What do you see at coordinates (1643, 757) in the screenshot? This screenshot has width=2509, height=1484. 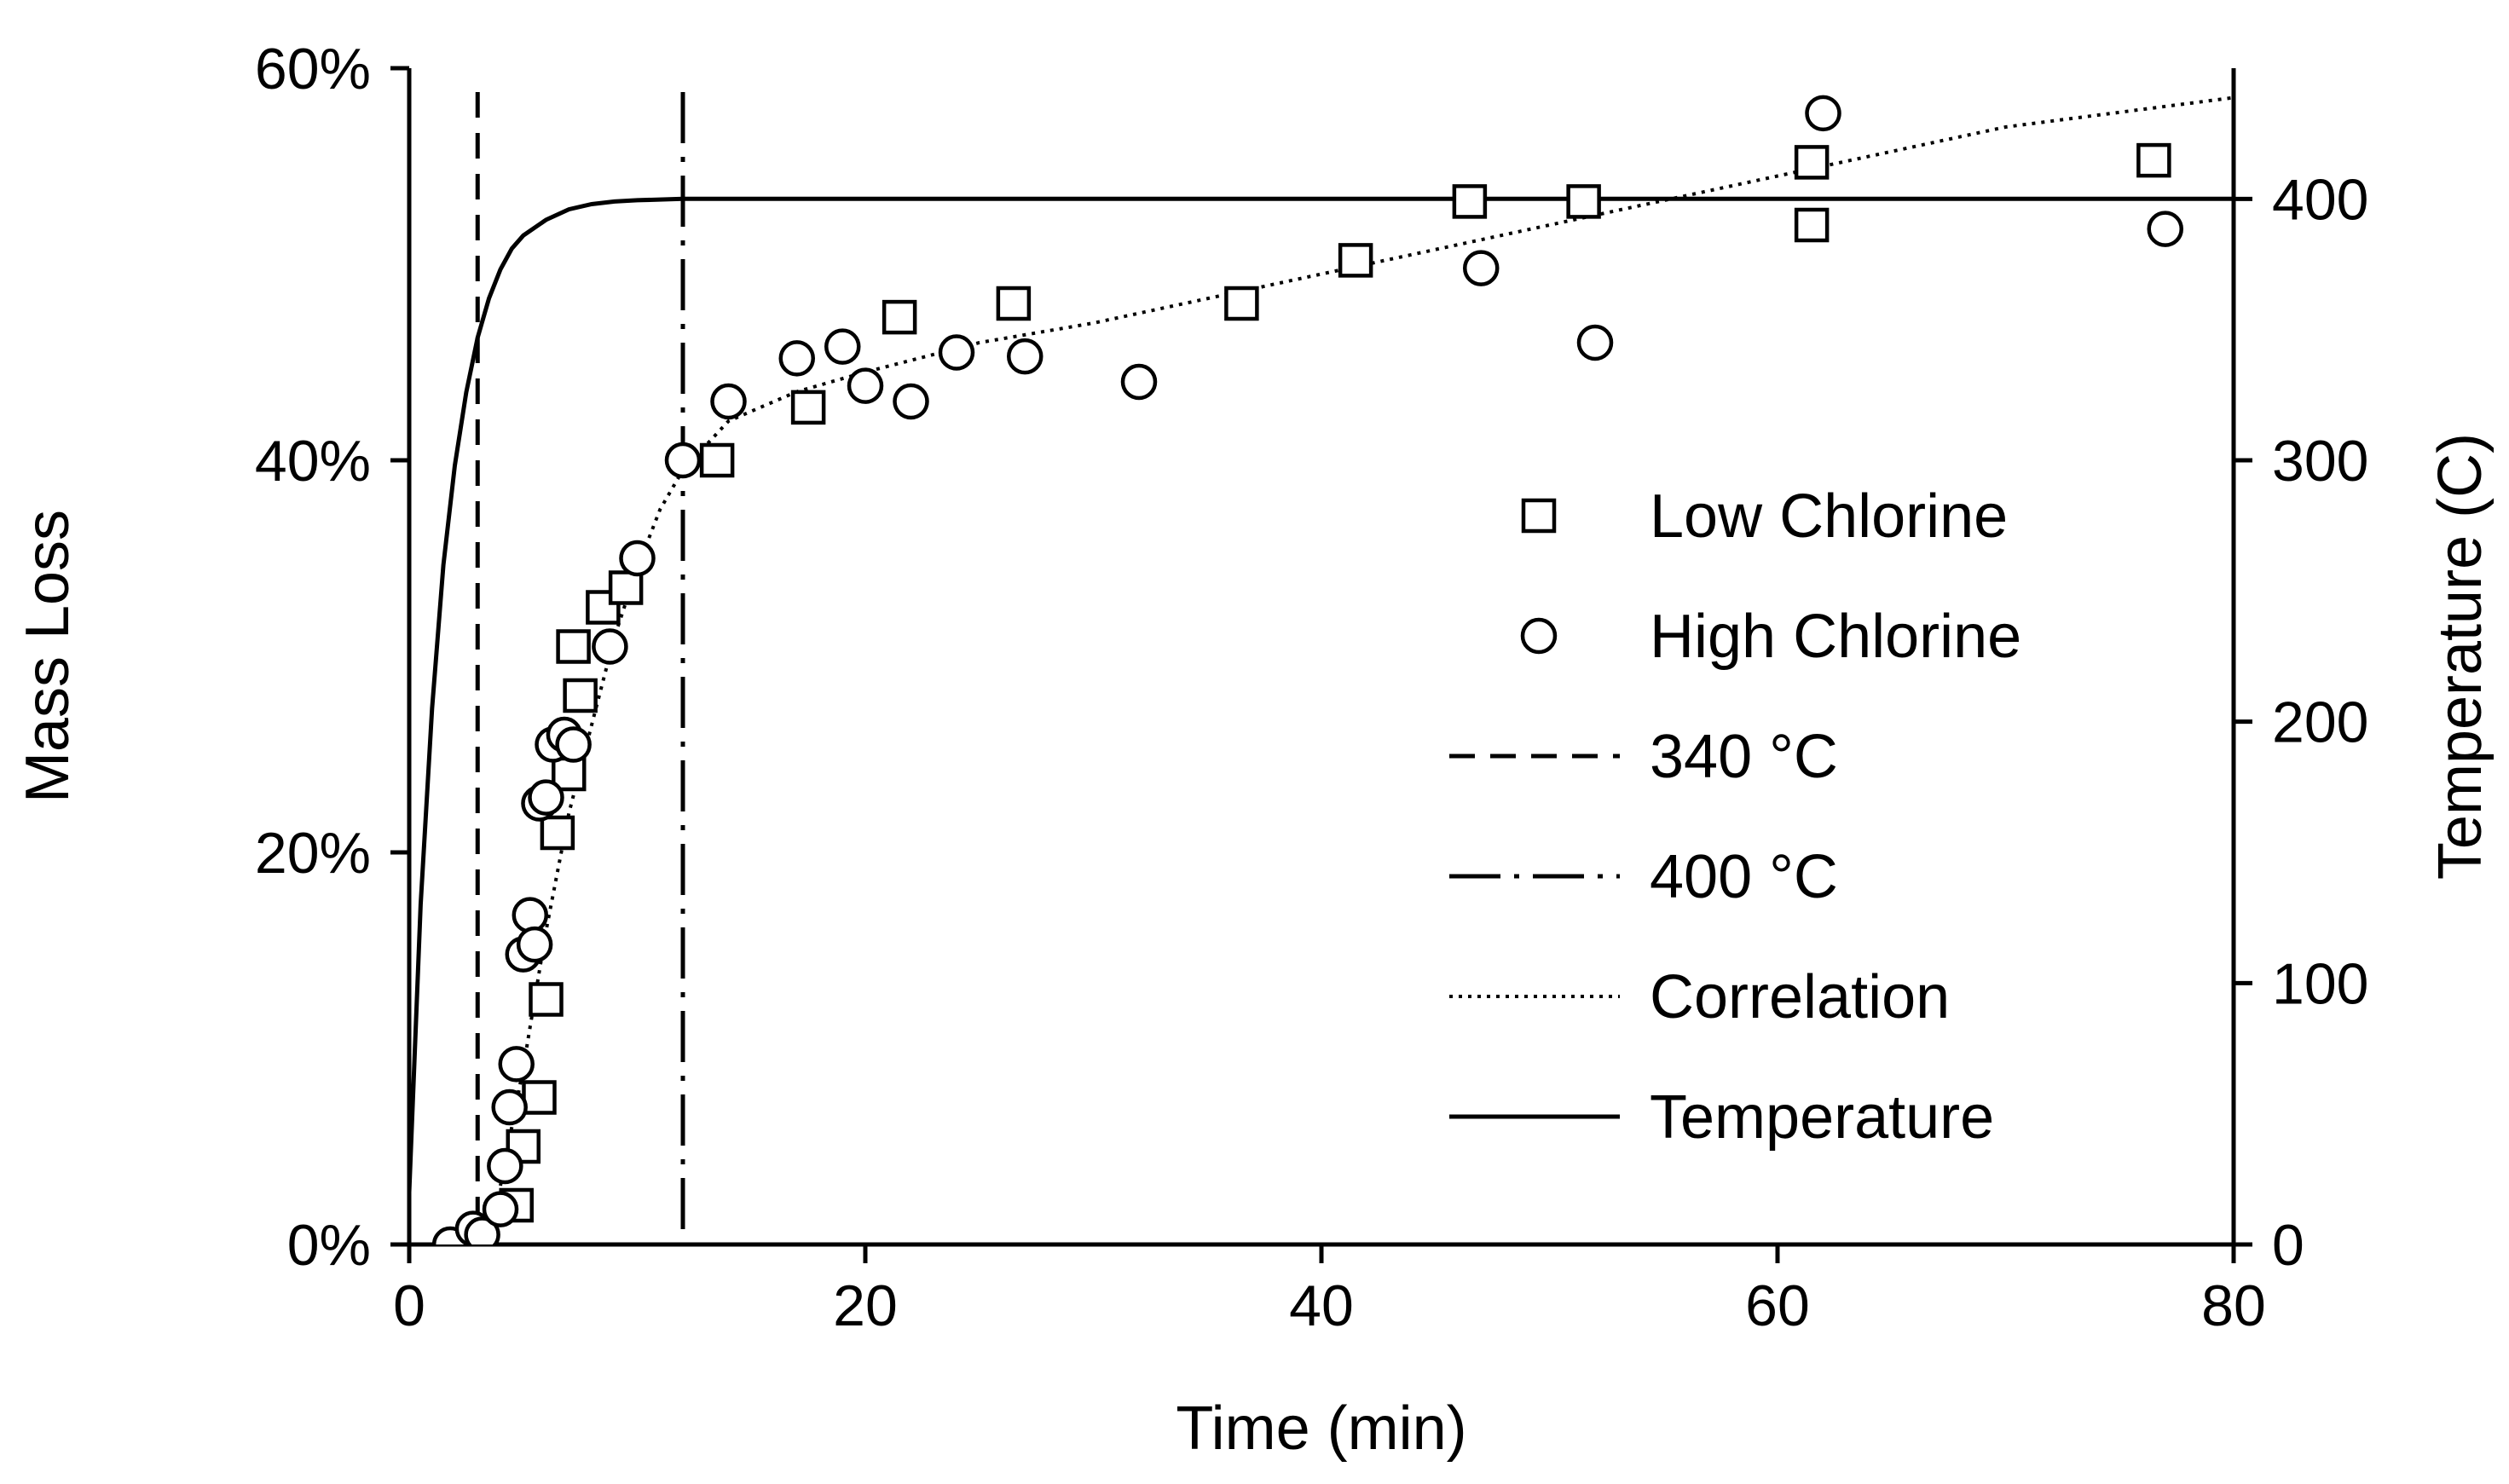 I see `legend-item: 340 °C` at bounding box center [1643, 757].